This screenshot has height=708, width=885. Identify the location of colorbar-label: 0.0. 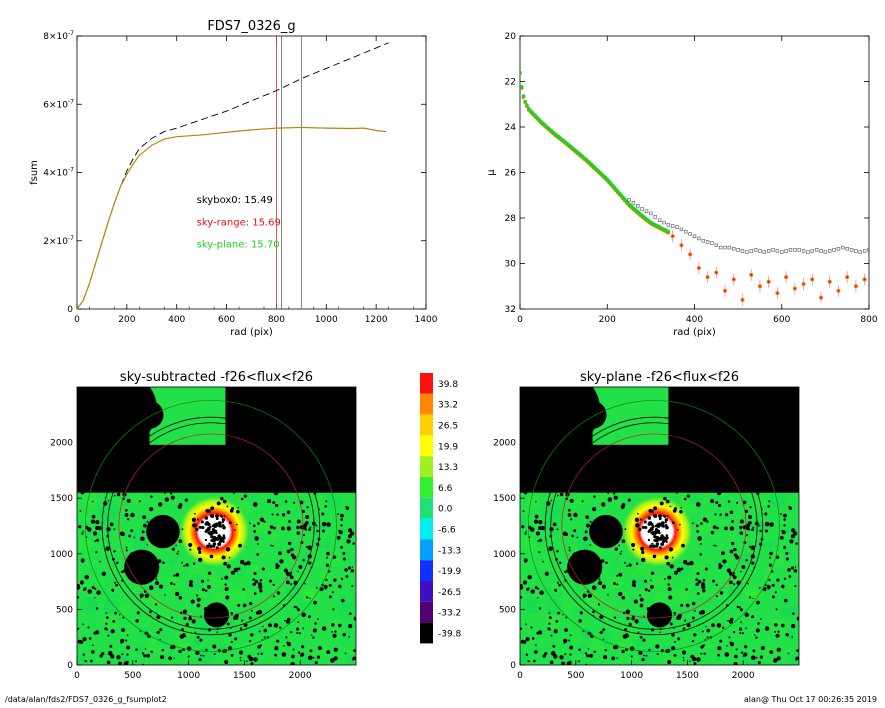
(445, 510).